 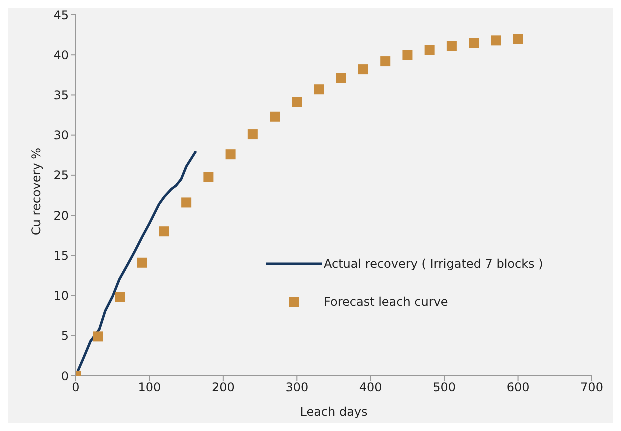 I want to click on y-tick-label: 15, so click(x=61, y=255).